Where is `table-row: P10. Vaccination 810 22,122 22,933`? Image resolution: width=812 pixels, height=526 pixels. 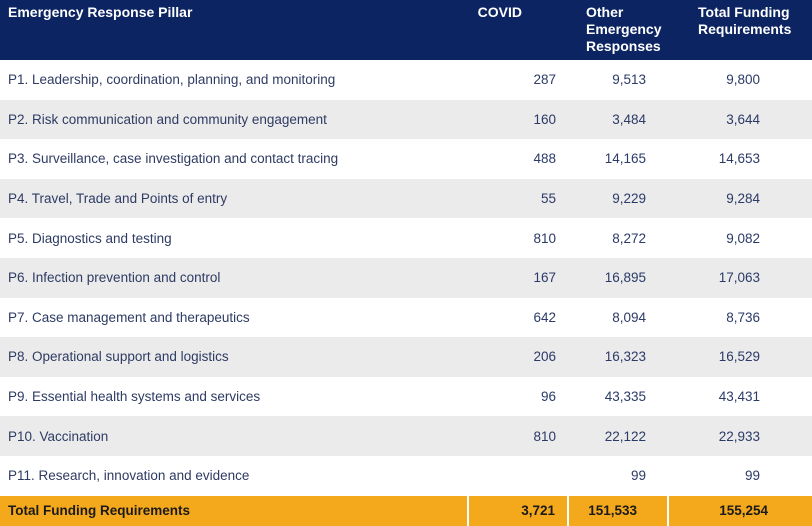
table-row: P10. Vaccination 810 22,122 22,933 is located at coordinates (406, 436).